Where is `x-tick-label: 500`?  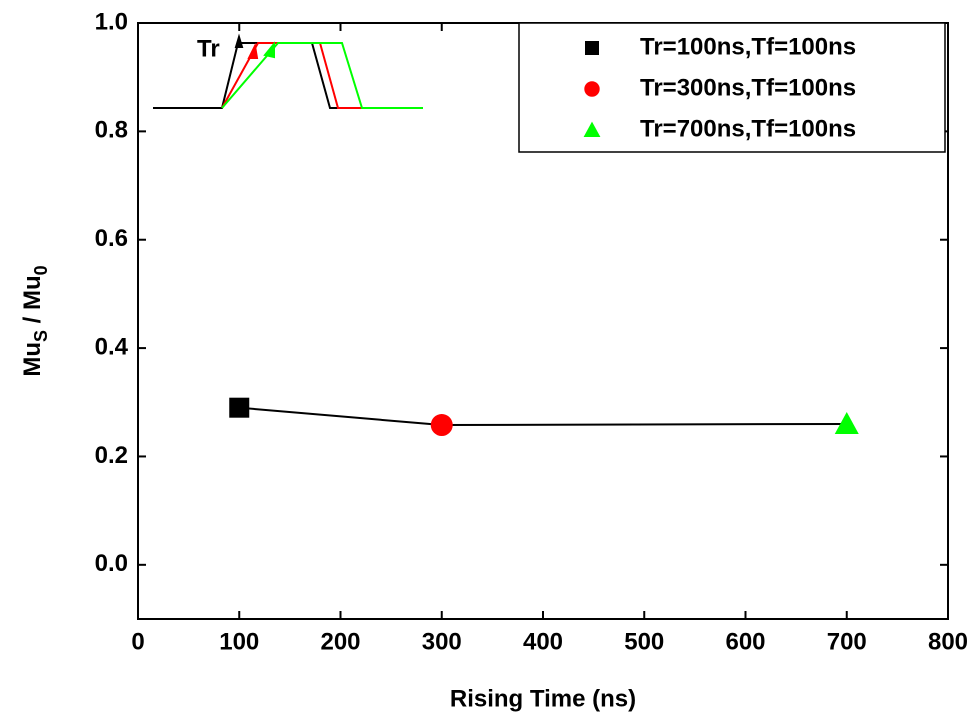
x-tick-label: 500 is located at coordinates (644, 641).